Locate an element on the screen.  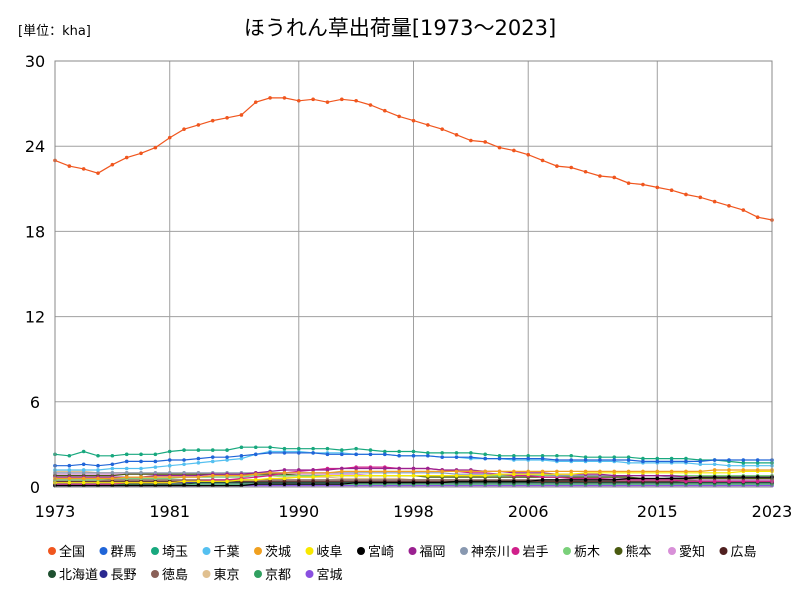
legend-label: 東京 is located at coordinates (227, 575).